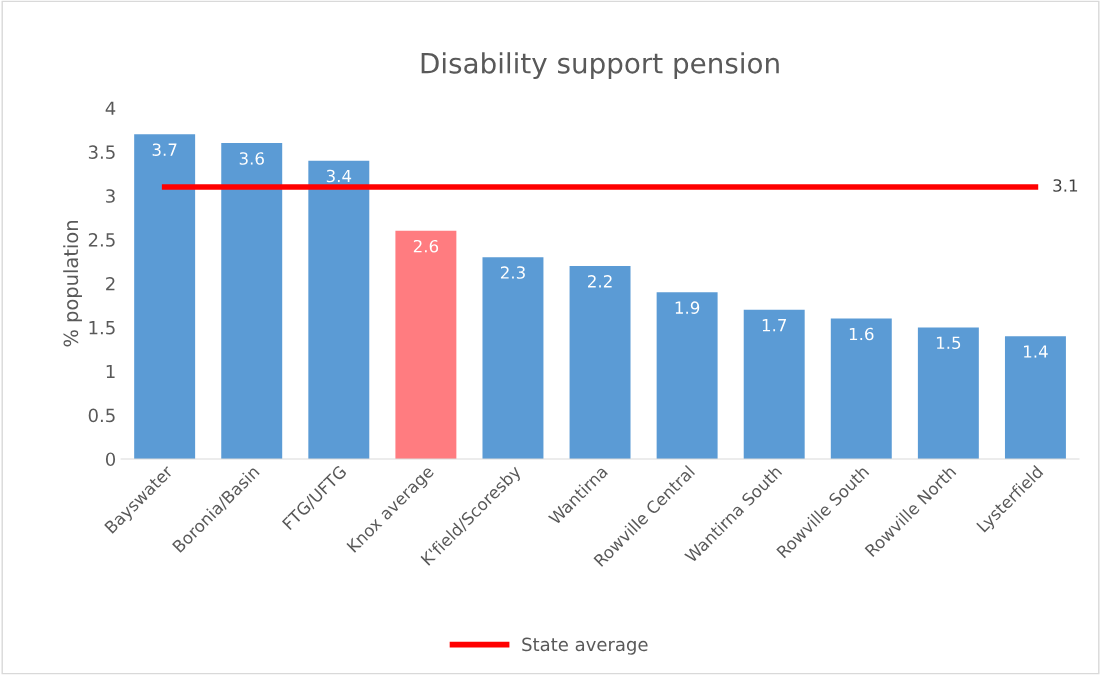 Image resolution: width=1101 pixels, height=675 pixels. What do you see at coordinates (600, 66) in the screenshot?
I see `chart-title: Disability support pension` at bounding box center [600, 66].